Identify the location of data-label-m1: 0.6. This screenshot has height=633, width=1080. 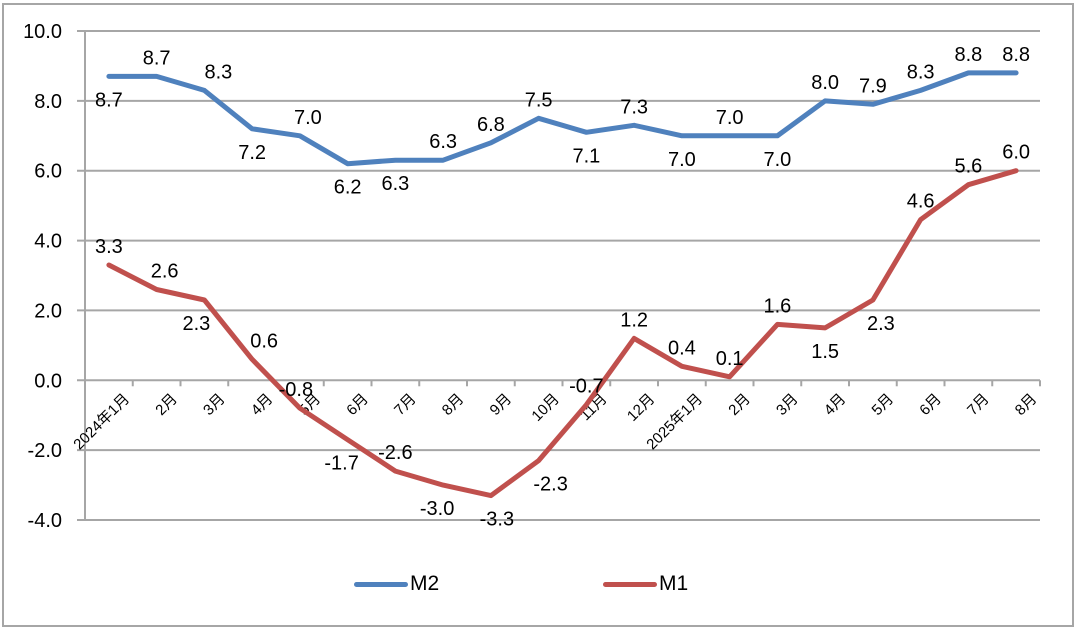
(264, 341).